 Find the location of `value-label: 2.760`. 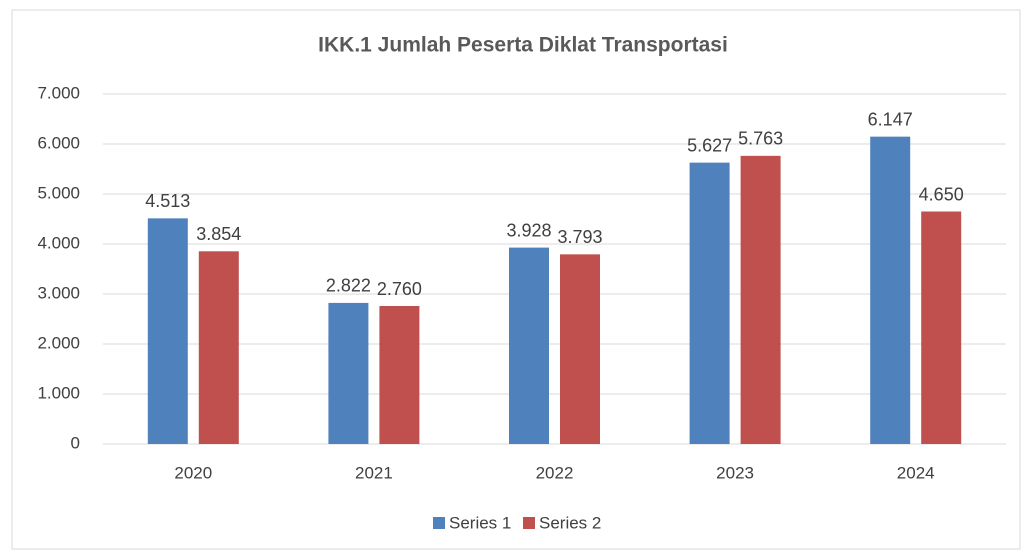

value-label: 2.760 is located at coordinates (399, 289).